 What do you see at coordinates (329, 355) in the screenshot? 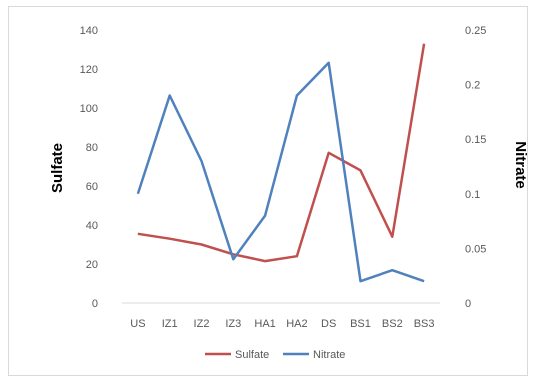
I see `legend-label-nitrate: Nitrate` at bounding box center [329, 355].